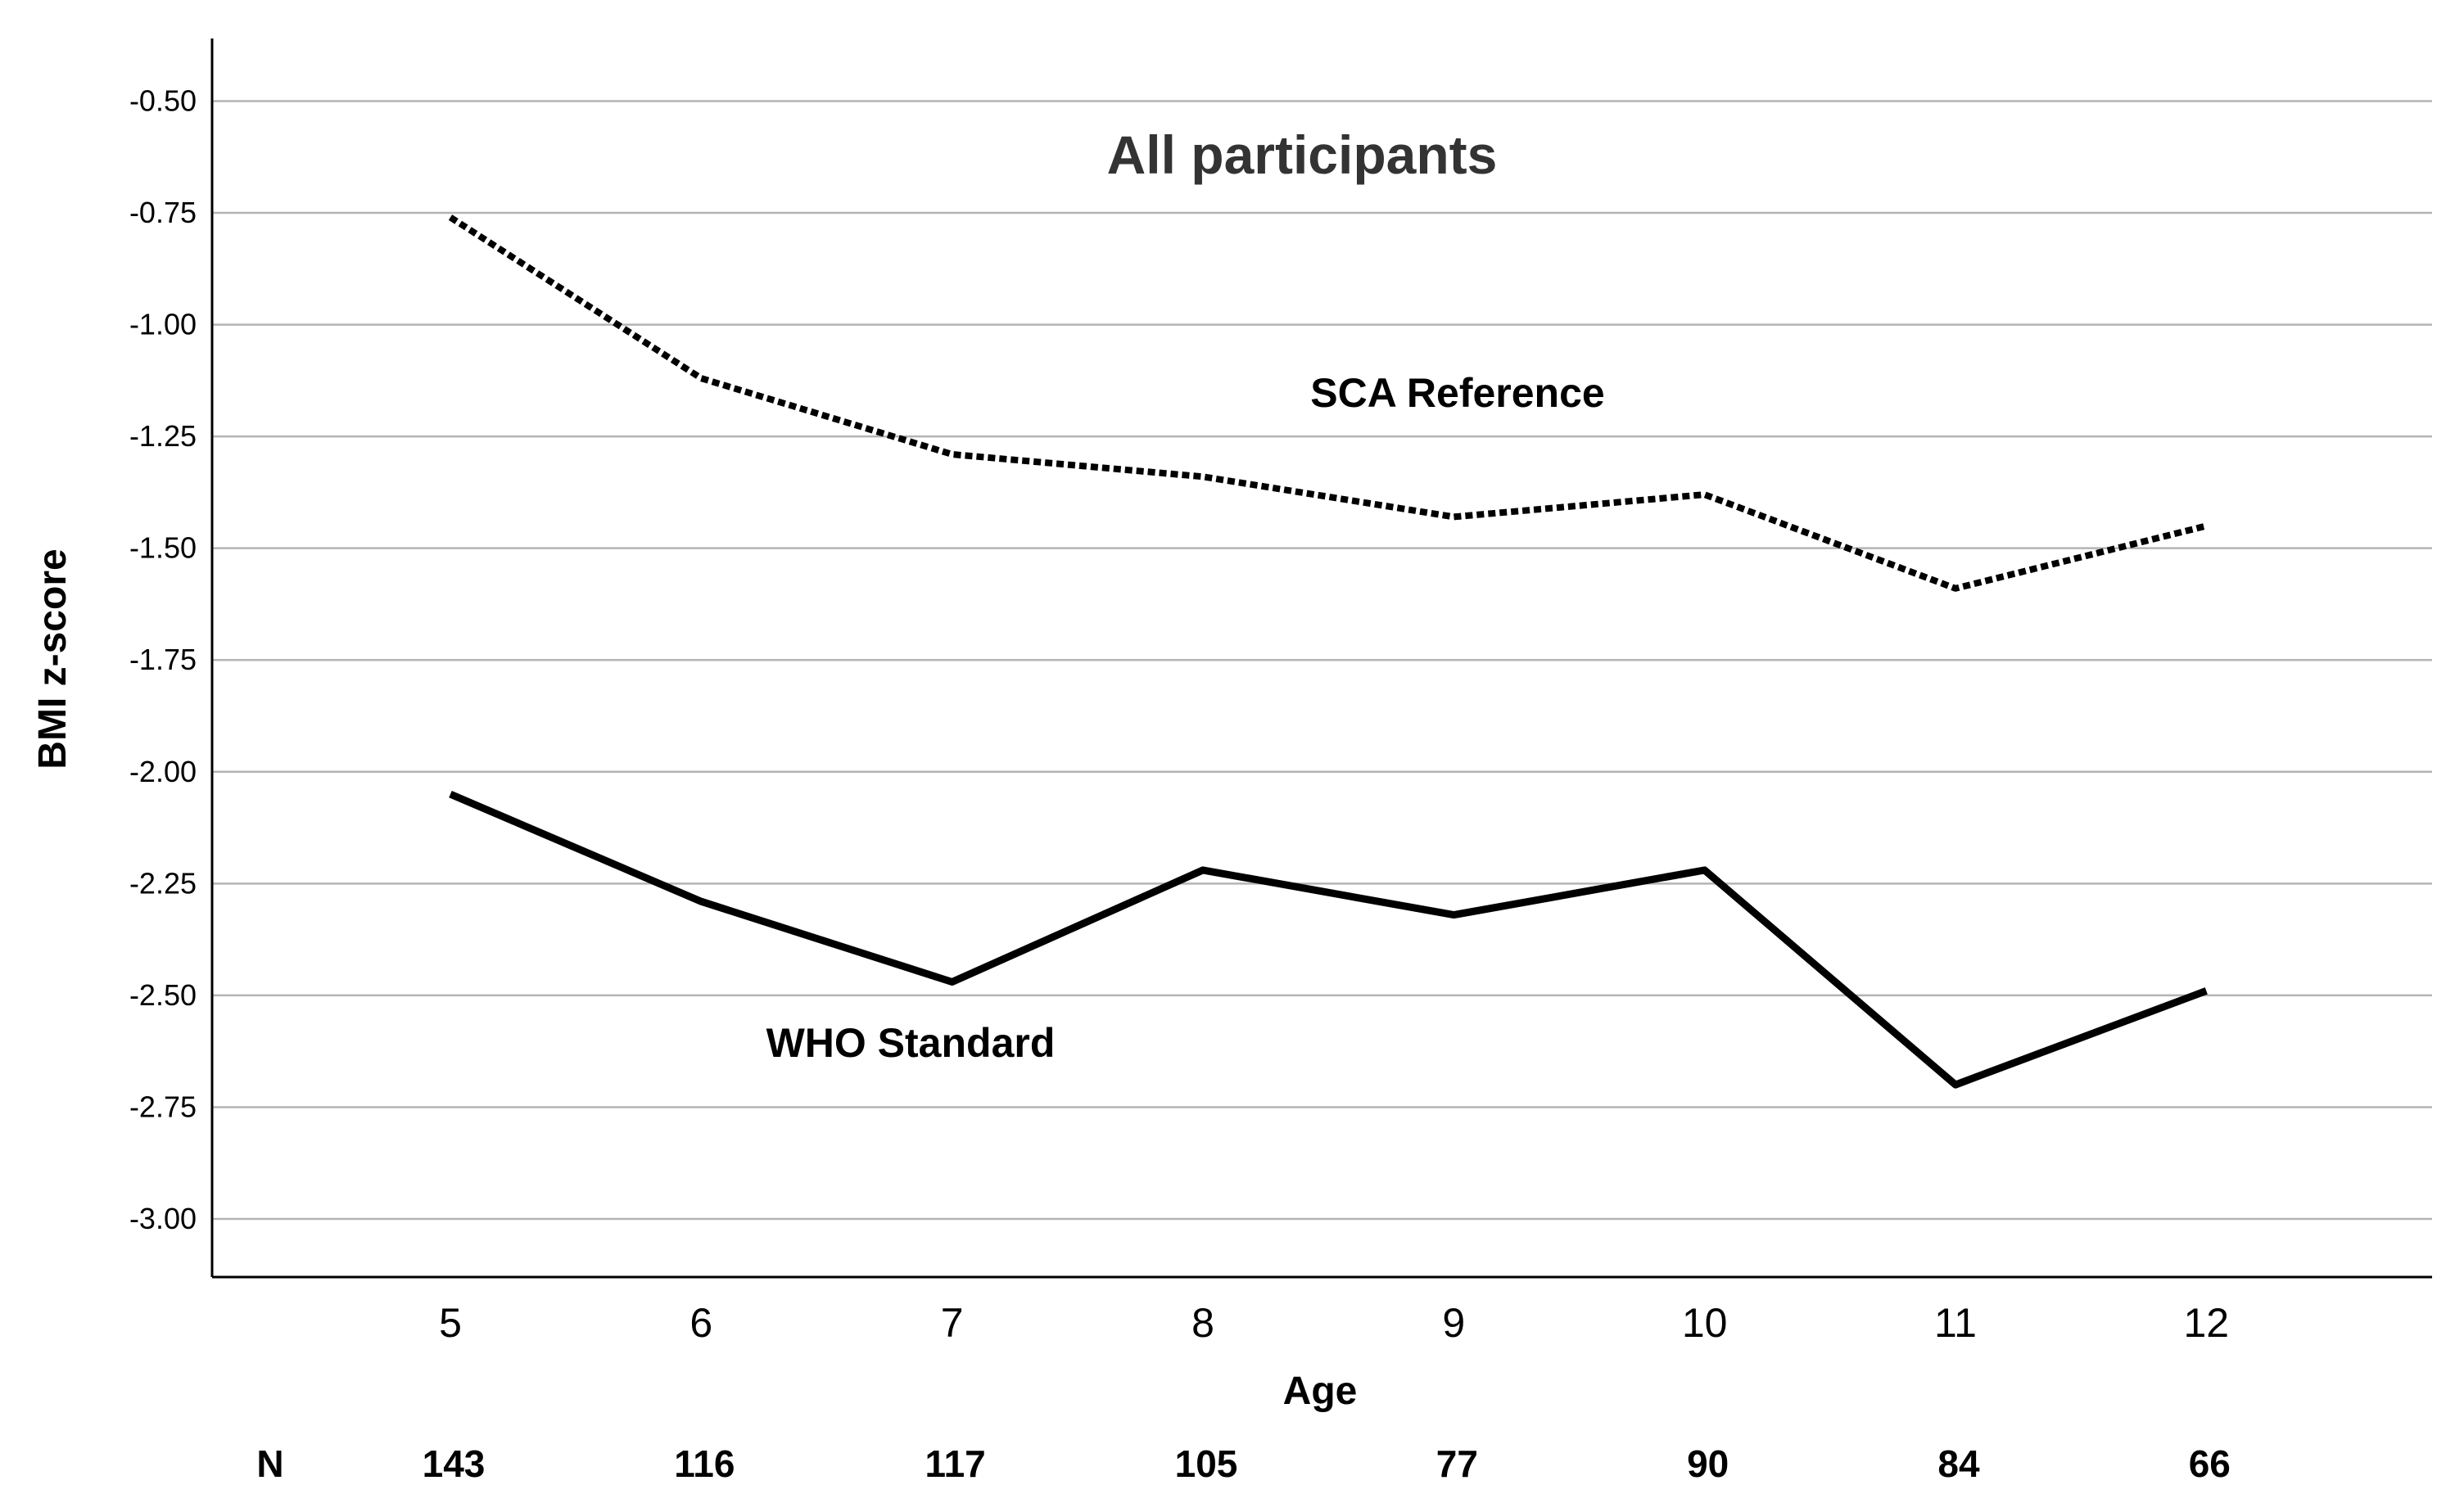 This screenshot has width=2455, height=1512. What do you see at coordinates (700, 1323) in the screenshot?
I see `x-tick-label: 6` at bounding box center [700, 1323].